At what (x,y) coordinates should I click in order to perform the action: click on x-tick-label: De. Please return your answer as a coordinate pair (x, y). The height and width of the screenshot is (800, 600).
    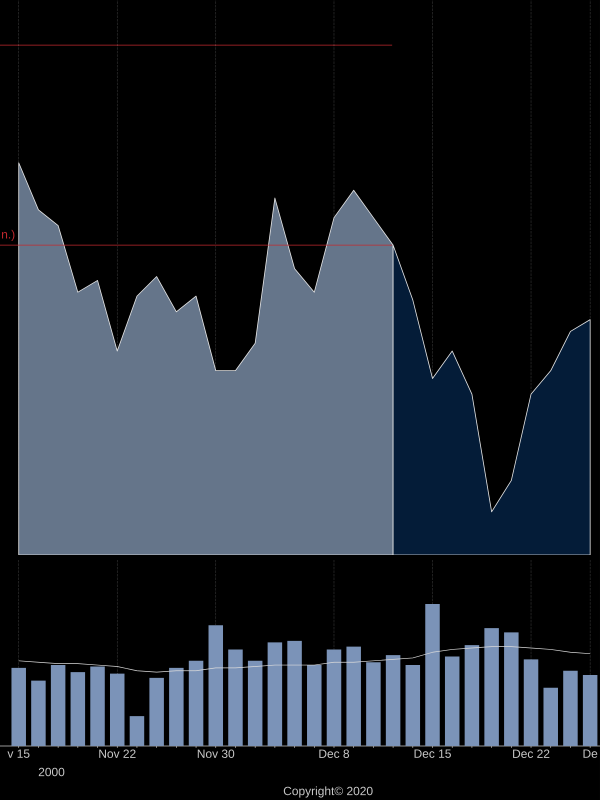
    Looking at the image, I should click on (590, 754).